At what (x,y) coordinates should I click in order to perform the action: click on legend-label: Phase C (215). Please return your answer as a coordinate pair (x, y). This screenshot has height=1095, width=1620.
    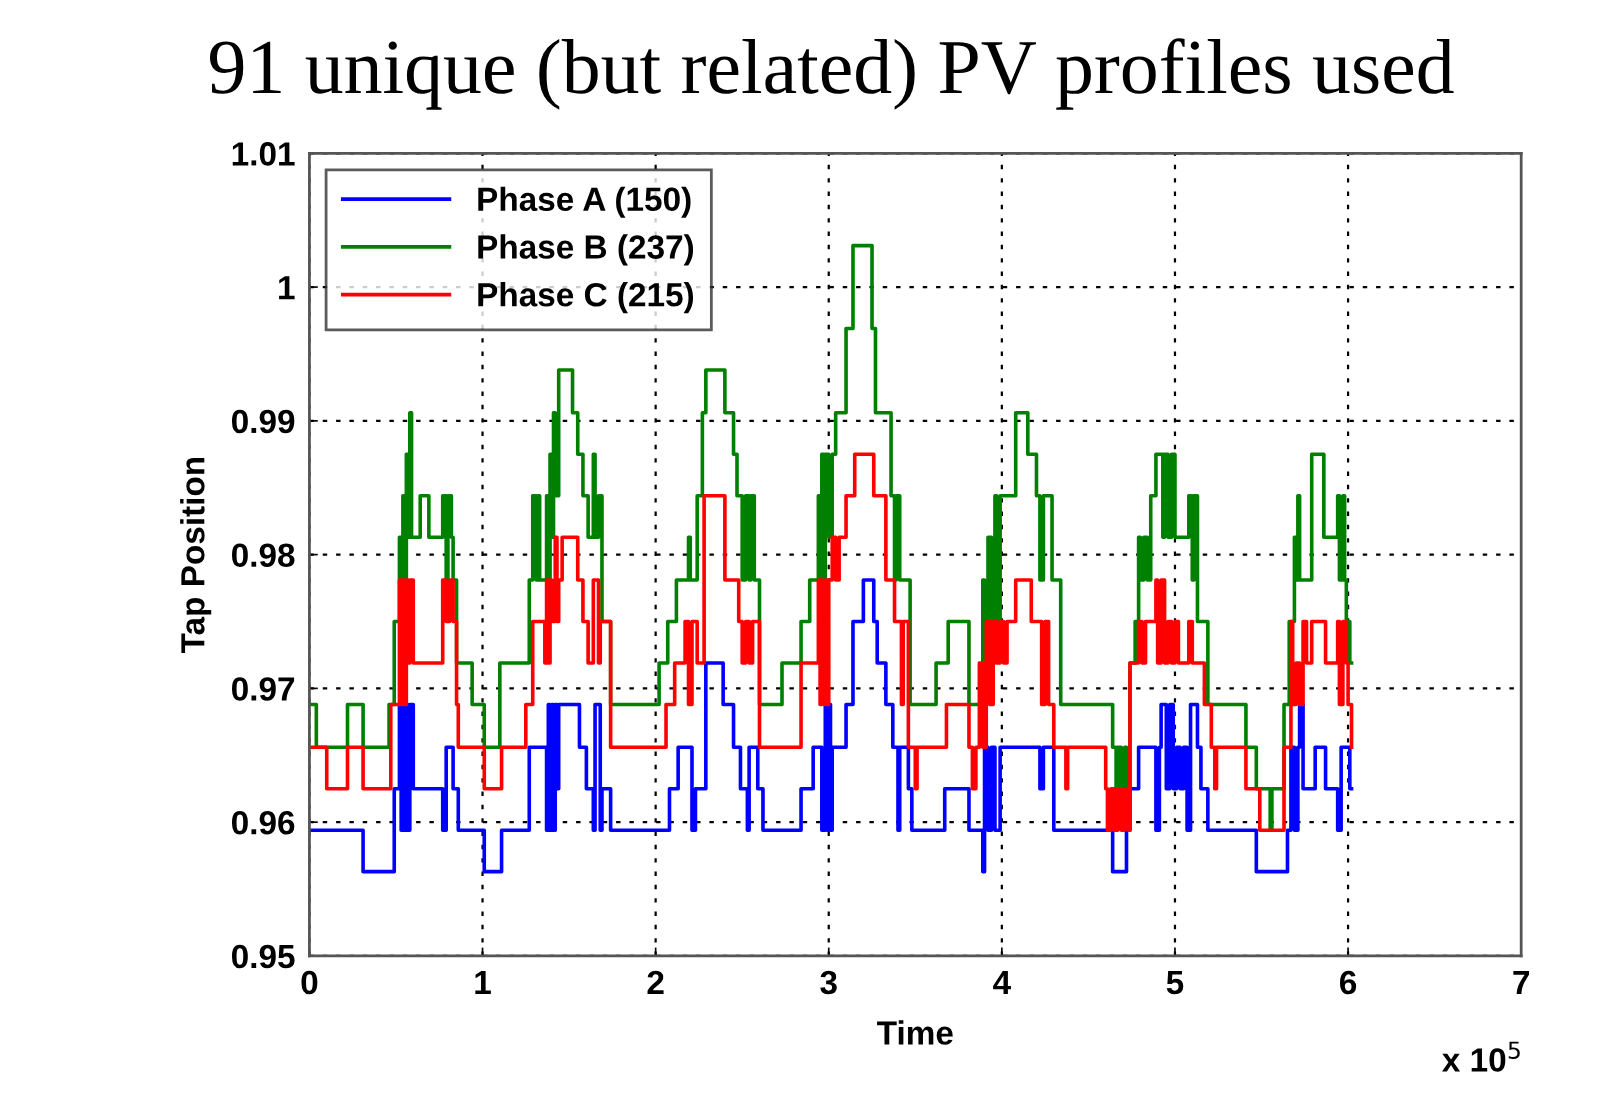
    Looking at the image, I should click on (586, 298).